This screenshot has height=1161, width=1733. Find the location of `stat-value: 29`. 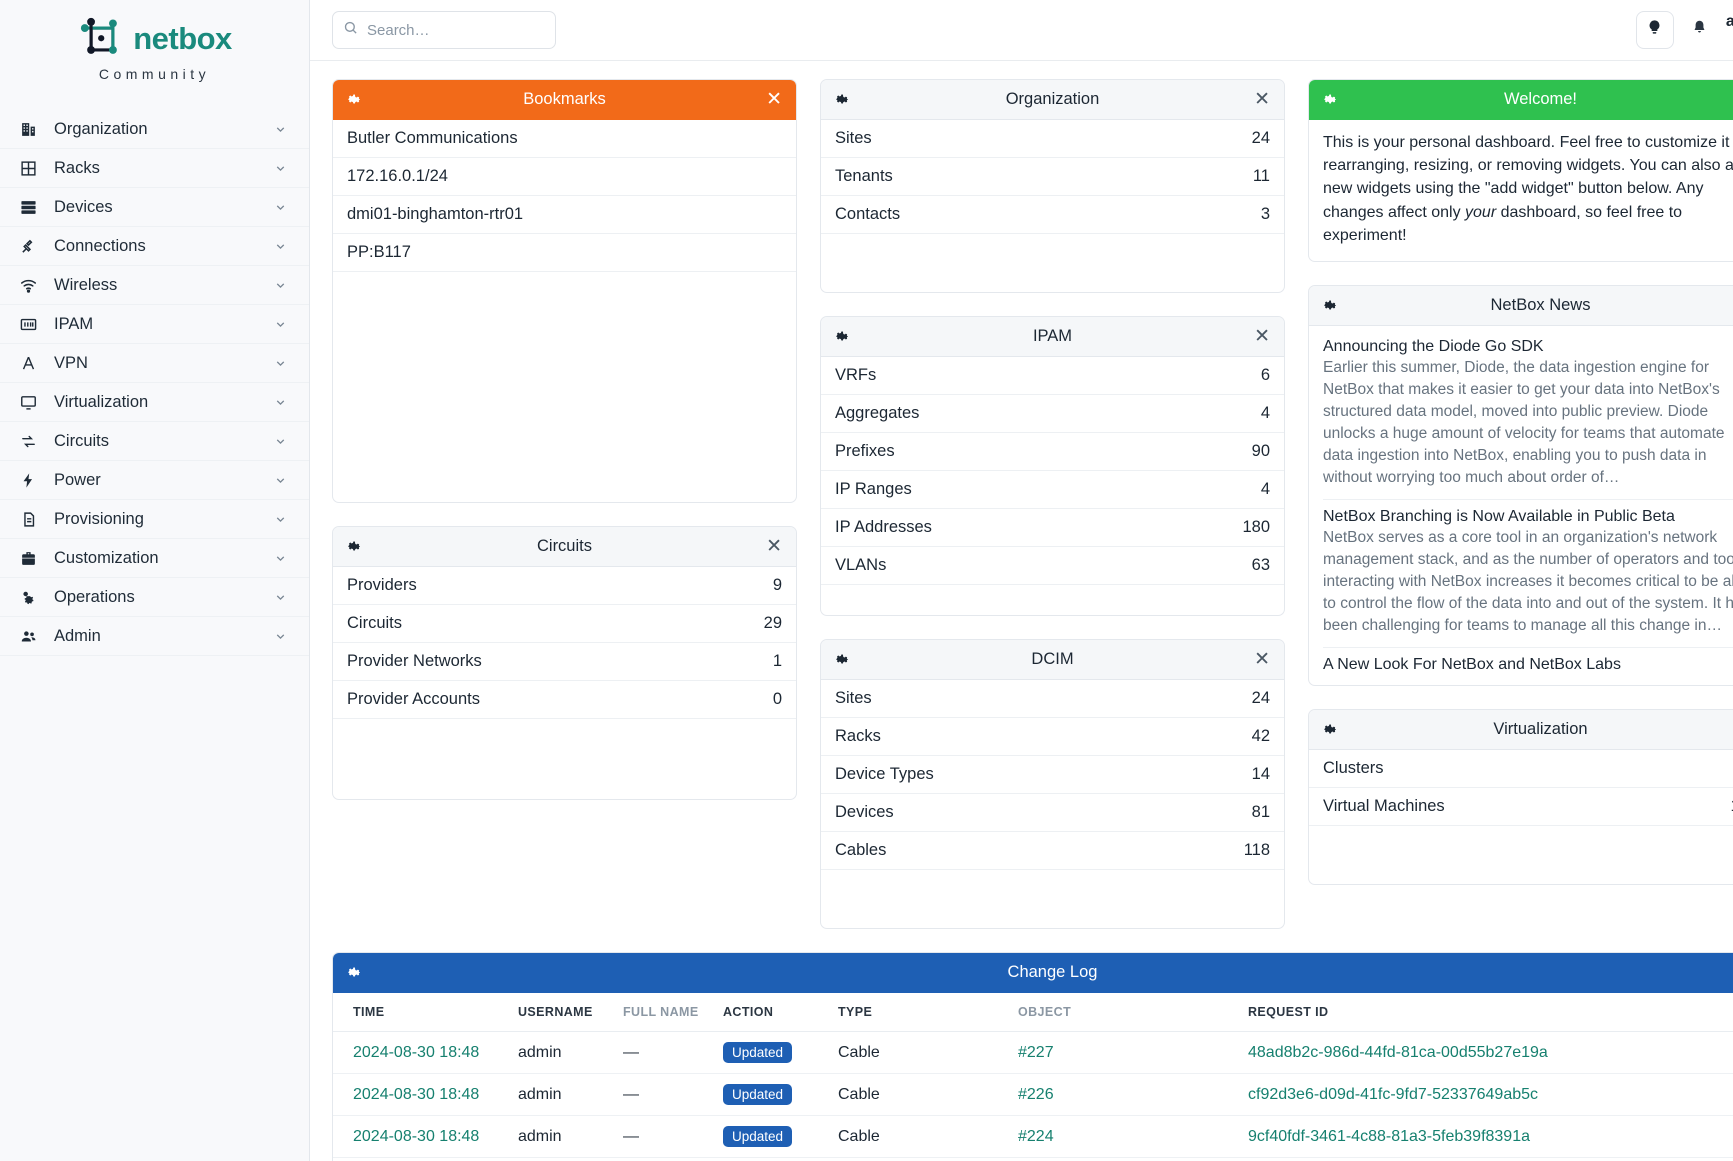

stat-value: 29 is located at coordinates (772, 623).